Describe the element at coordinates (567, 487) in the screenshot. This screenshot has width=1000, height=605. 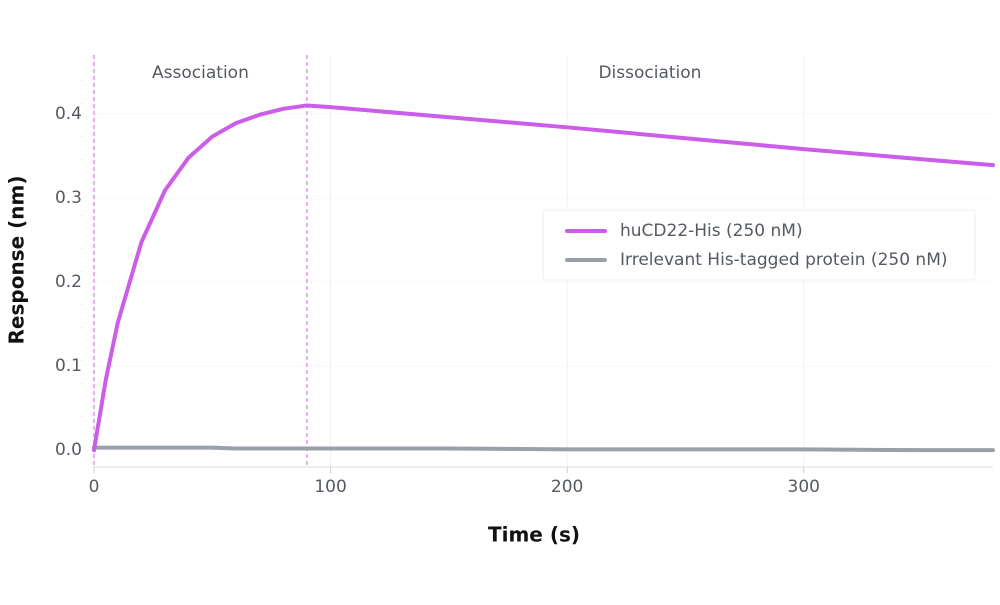
I see `x-tick-label: 200` at that location.